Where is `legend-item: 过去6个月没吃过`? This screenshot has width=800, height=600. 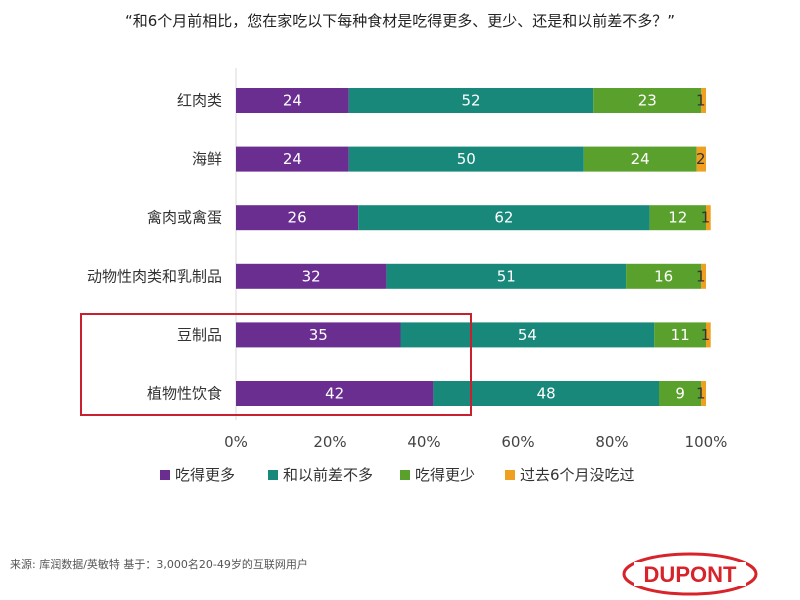 legend-item: 过去6个月没吃过 is located at coordinates (570, 475).